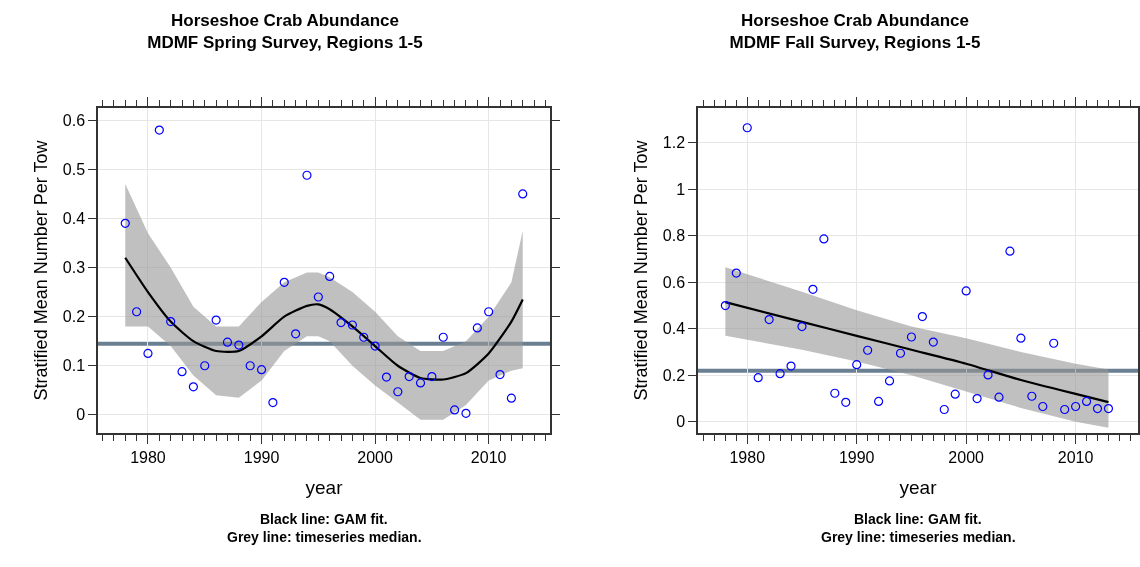 Image resolution: width=1140 pixels, height=567 pixels. I want to click on y-tick-label: 0.6, so click(674, 282).